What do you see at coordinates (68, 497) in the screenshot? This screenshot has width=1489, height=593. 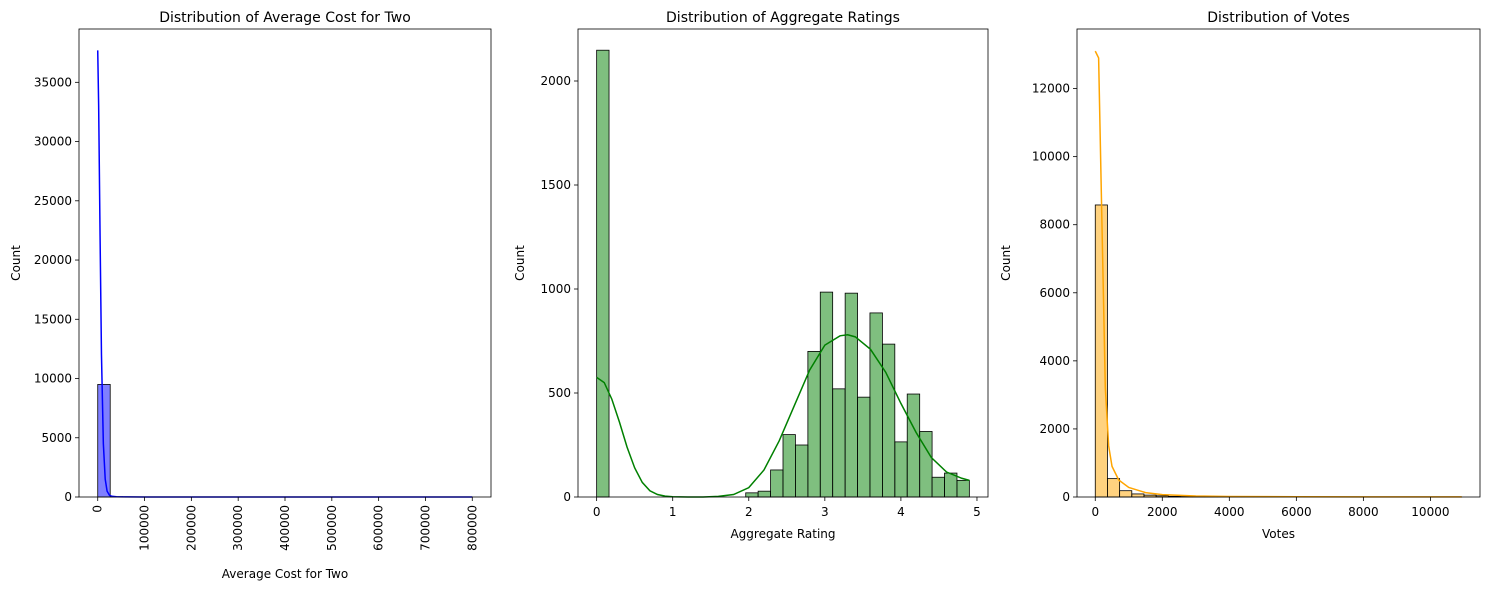 I see `cost-y-tick-label: 0` at bounding box center [68, 497].